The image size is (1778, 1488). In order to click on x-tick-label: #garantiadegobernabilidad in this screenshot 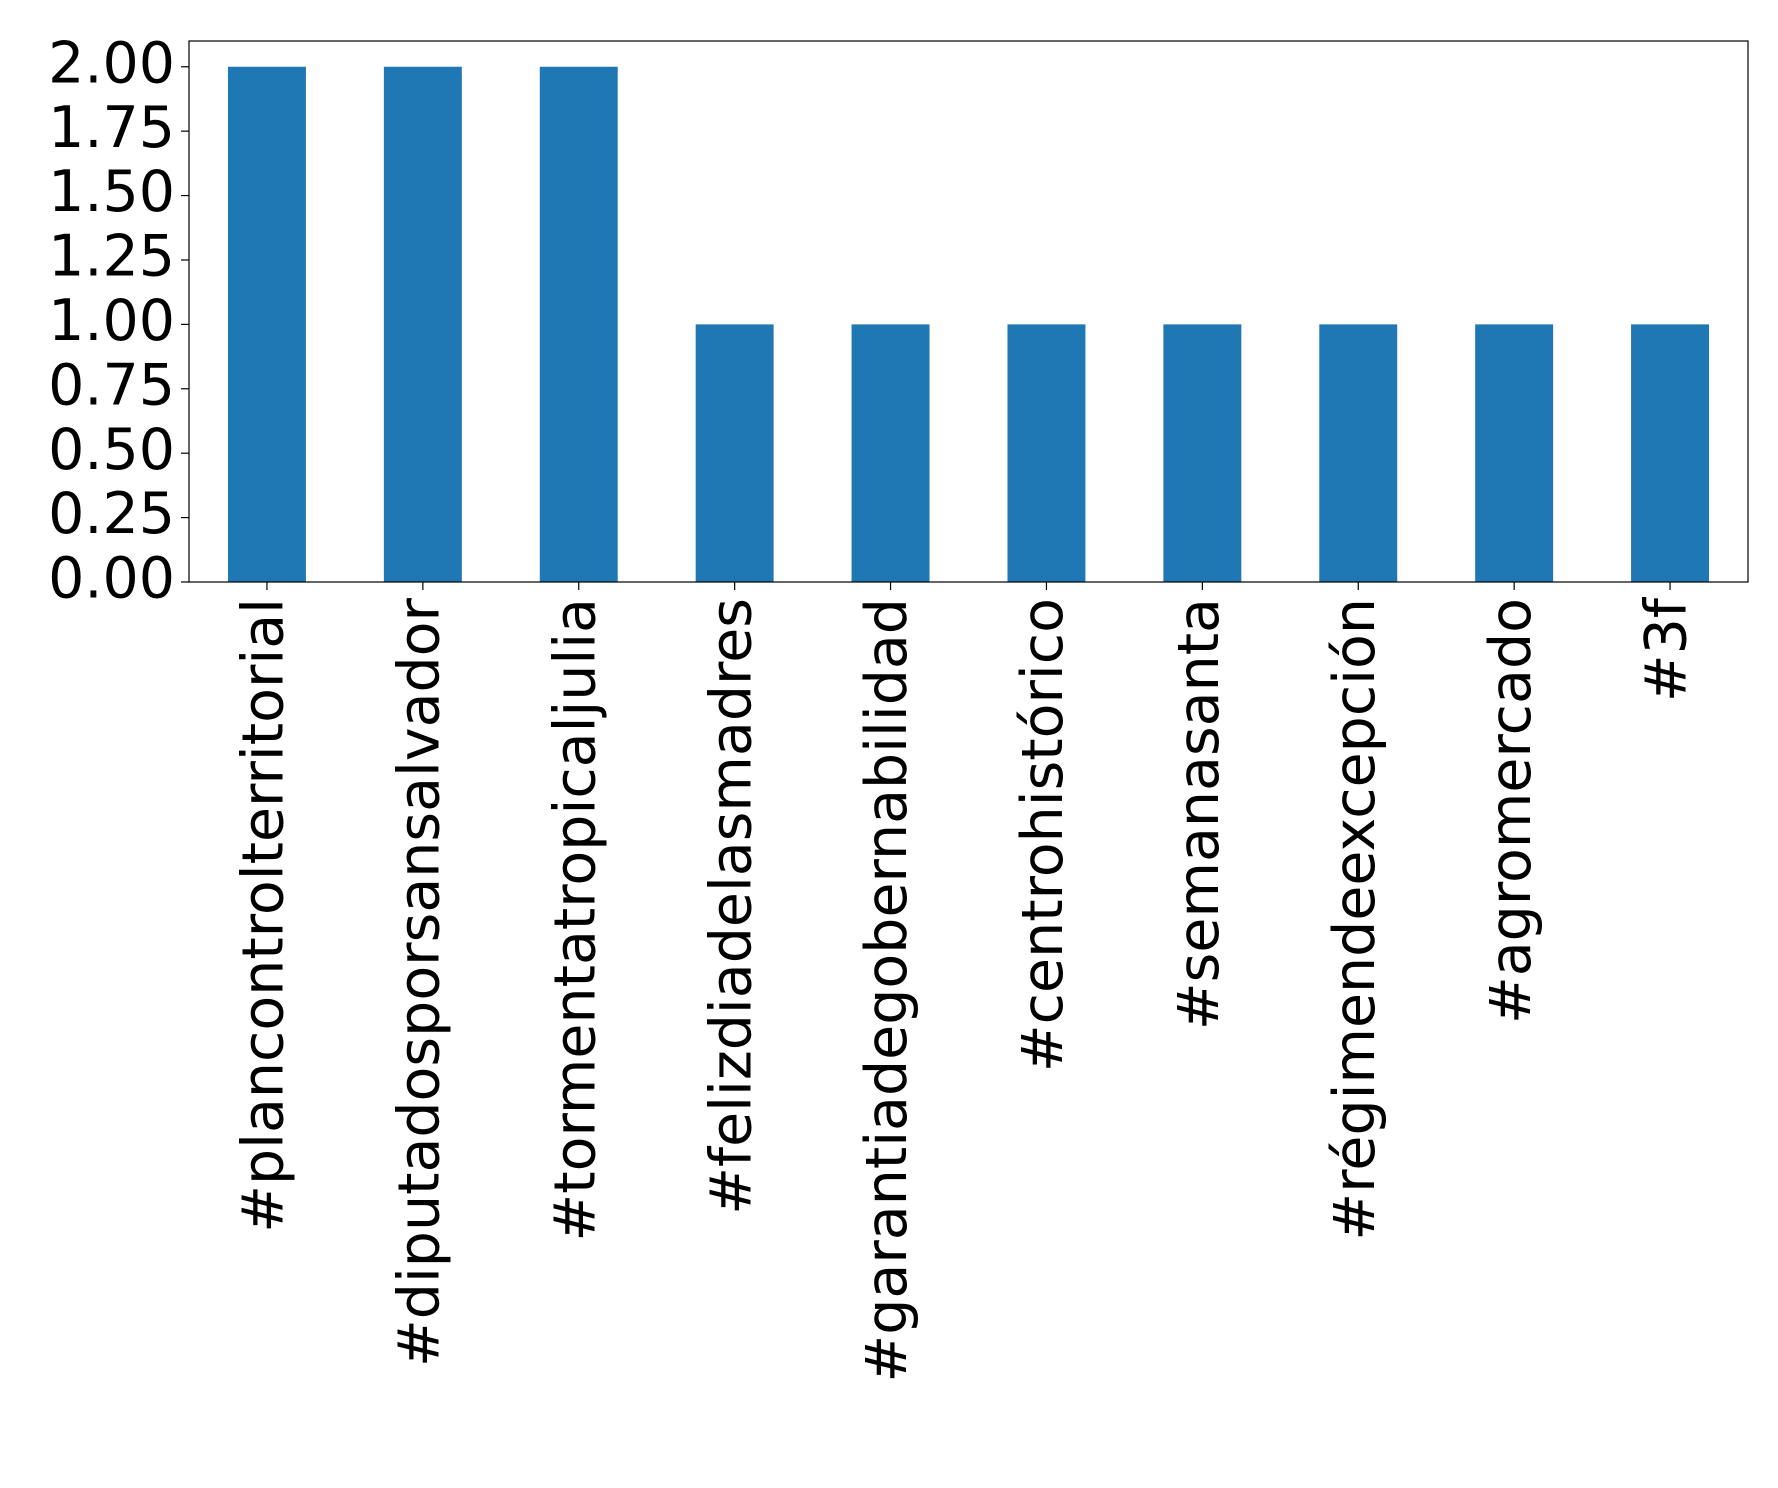, I will do `click(887, 990)`.